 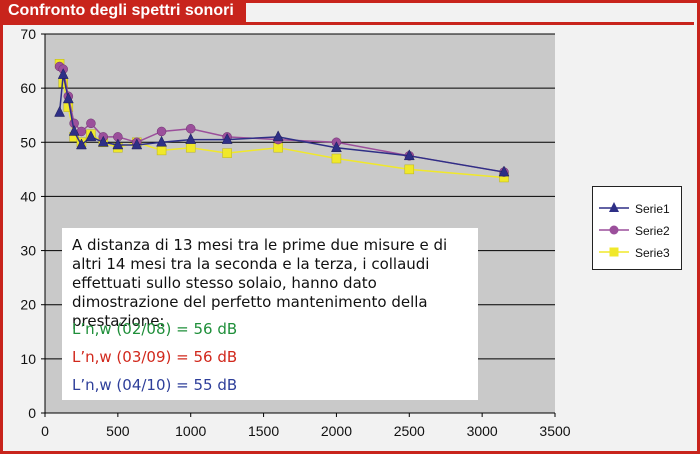 I want to click on measure-2: L’n,w (03/09) = 56 dB, so click(x=155, y=357).